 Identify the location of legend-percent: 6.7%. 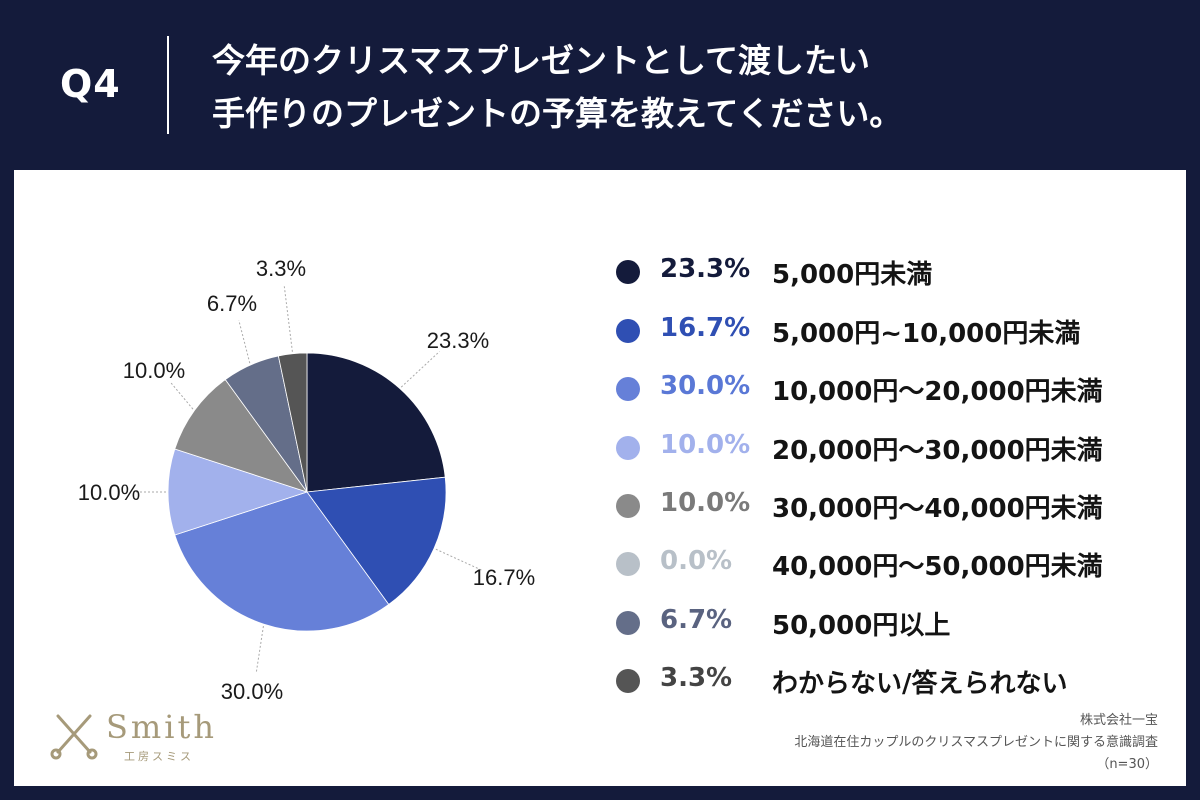
(696, 620).